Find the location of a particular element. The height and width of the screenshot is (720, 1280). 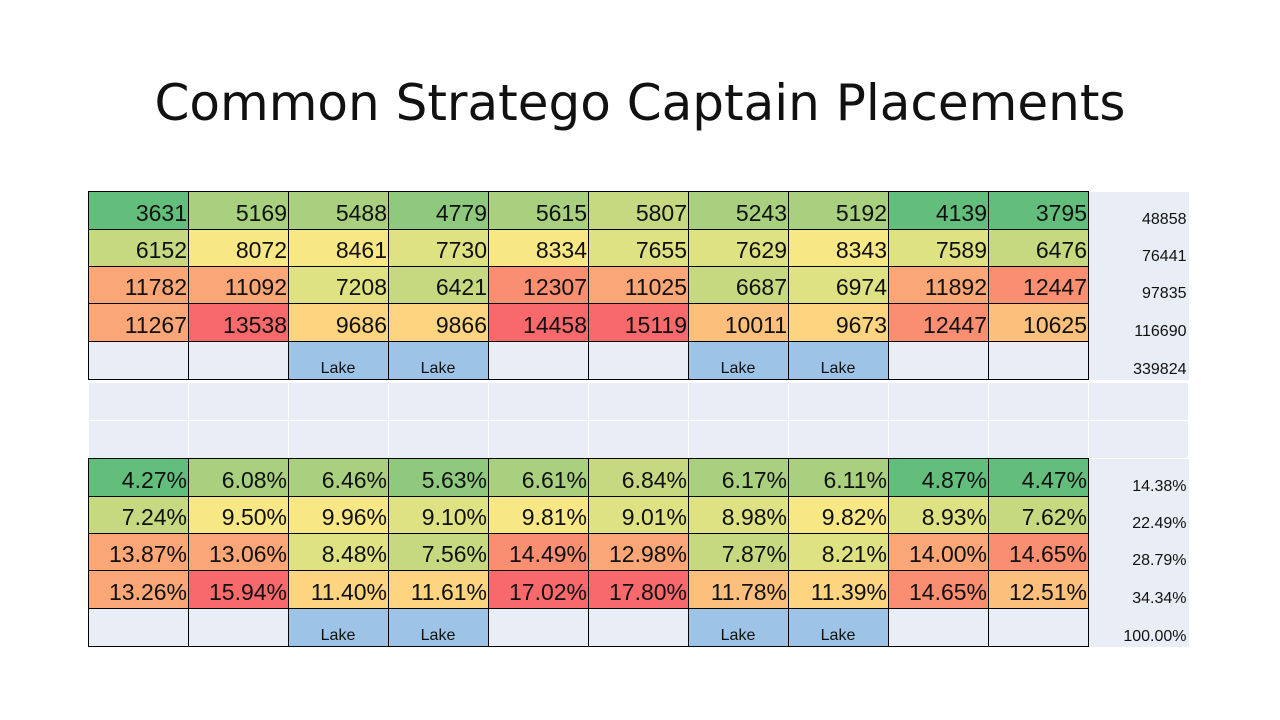

percentages-cell: 11.39% is located at coordinates (838, 589).